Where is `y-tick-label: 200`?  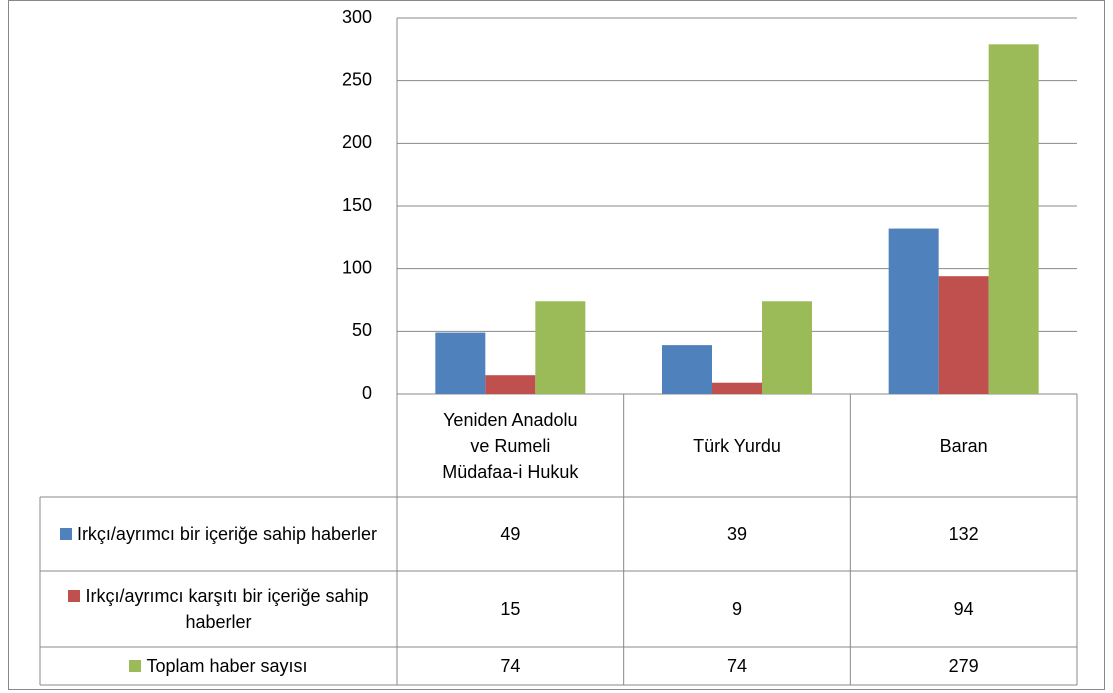 y-tick-label: 200 is located at coordinates (357, 142).